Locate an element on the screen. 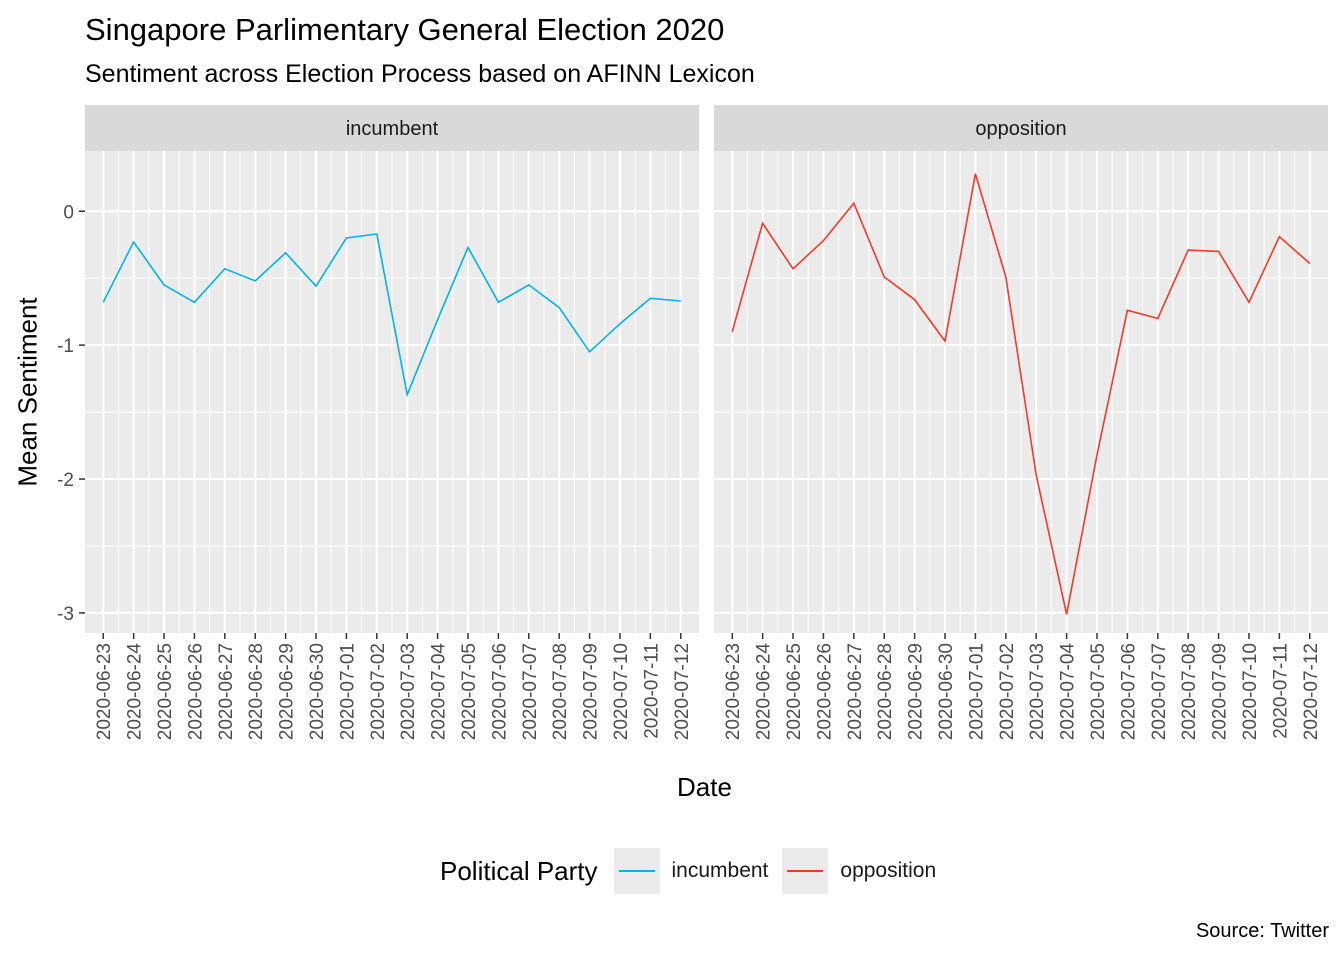 This screenshot has height=960, width=1344. facet-strip-incumbent is located at coordinates (392, 128).